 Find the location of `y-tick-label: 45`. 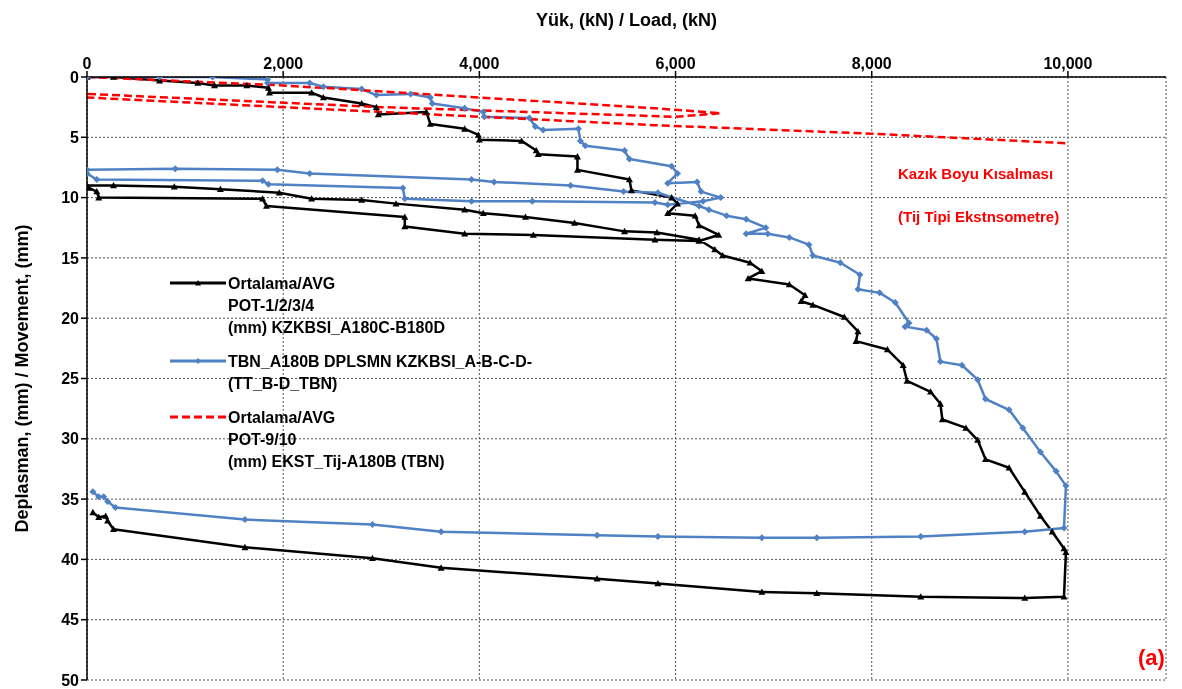

y-tick-label: 45 is located at coordinates (70, 620).